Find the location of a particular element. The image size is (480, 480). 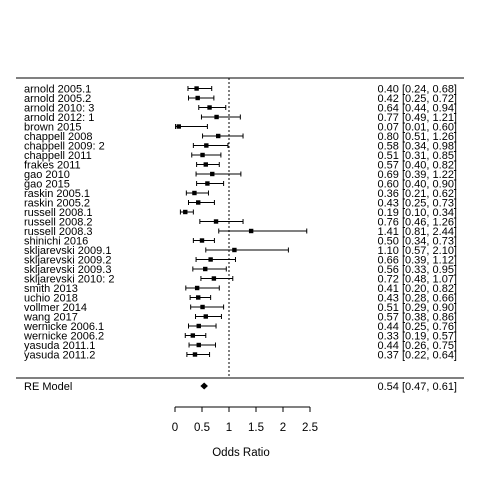

study-row: chappell 2011 0.51 [0.31, 0.85] is located at coordinates (240, 156).